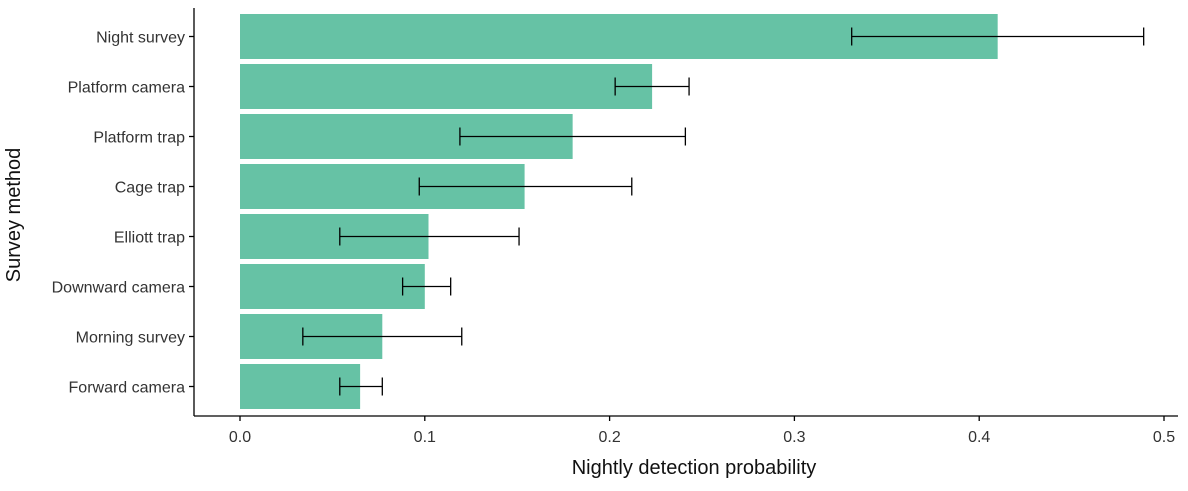 The width and height of the screenshot is (1188, 491). What do you see at coordinates (694, 468) in the screenshot?
I see `x-axis-title: Nightly detection probability` at bounding box center [694, 468].